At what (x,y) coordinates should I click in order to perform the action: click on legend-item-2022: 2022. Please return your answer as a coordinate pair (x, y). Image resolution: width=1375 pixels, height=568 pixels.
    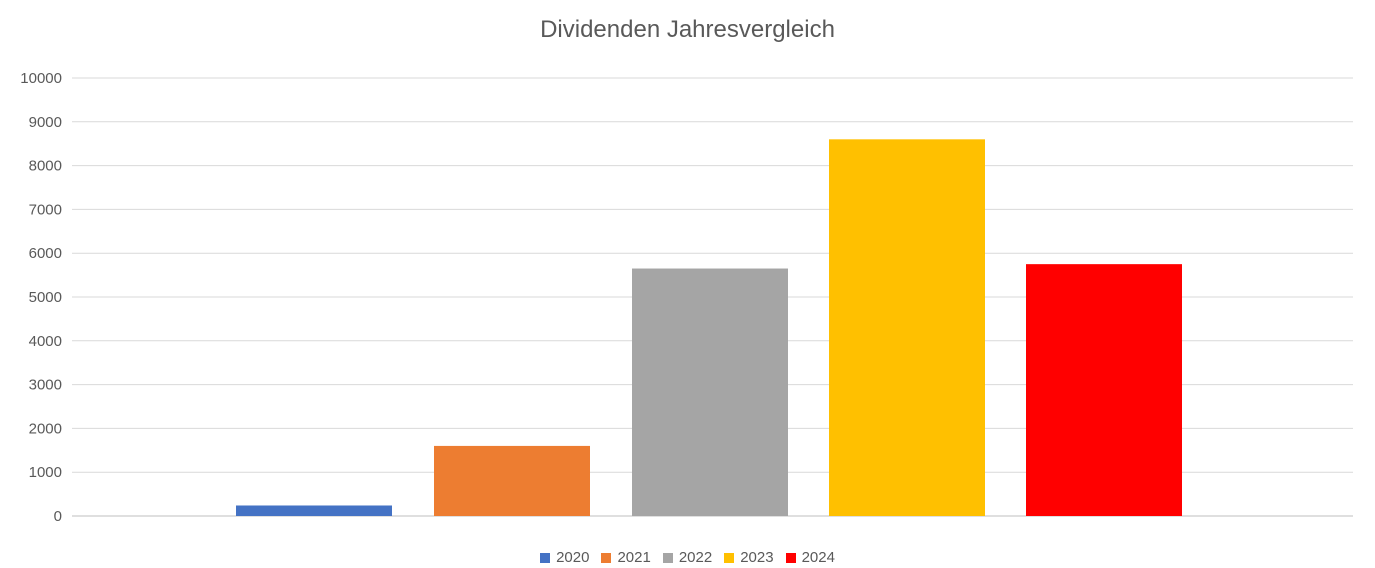
    Looking at the image, I should click on (687, 557).